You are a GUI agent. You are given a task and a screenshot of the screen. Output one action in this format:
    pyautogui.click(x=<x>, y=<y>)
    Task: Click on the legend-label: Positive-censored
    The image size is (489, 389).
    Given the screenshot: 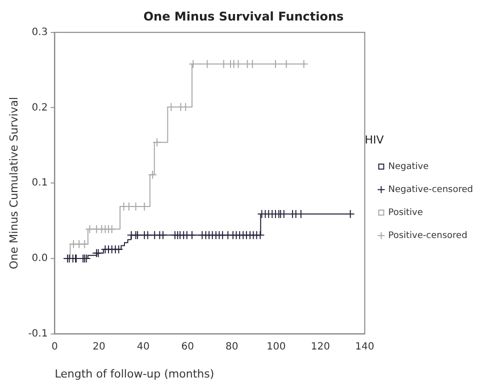 What is the action you would take?
    pyautogui.click(x=428, y=235)
    